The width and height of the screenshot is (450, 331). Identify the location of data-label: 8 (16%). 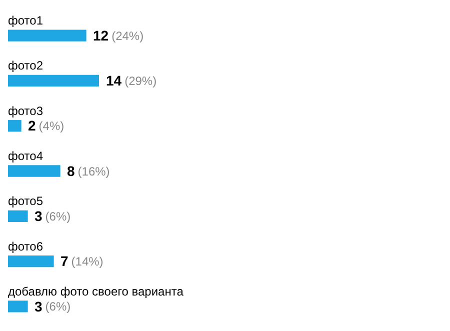
(88, 170).